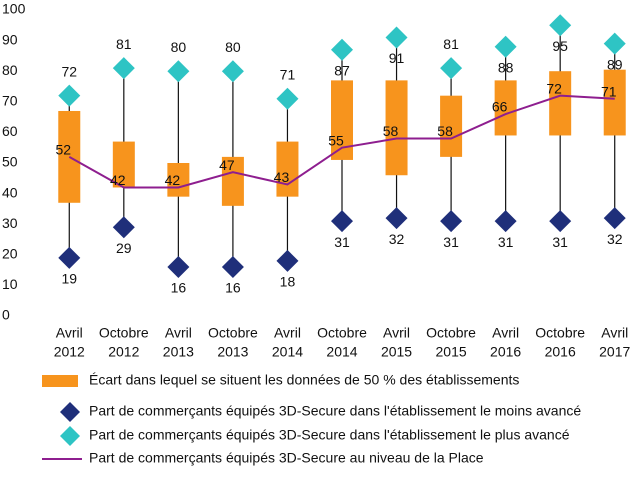  Describe the element at coordinates (10, 192) in the screenshot. I see `y-tick-label: 40` at that location.